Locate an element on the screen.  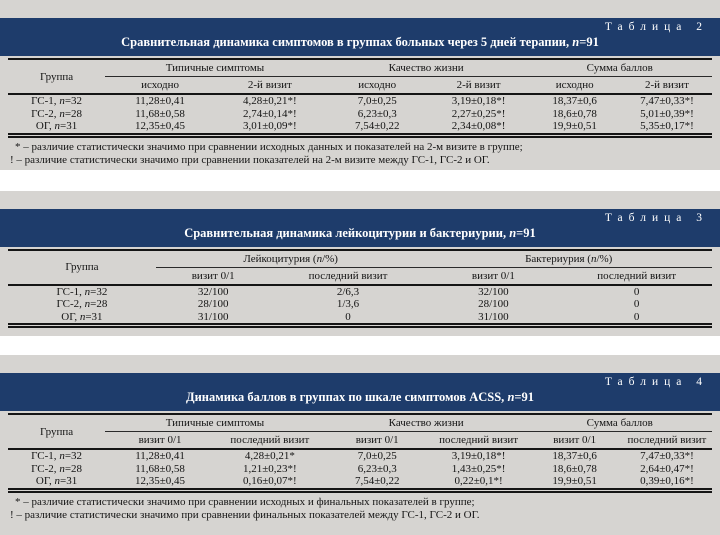
table-cell: 1/3,6 is located at coordinates (348, 304).